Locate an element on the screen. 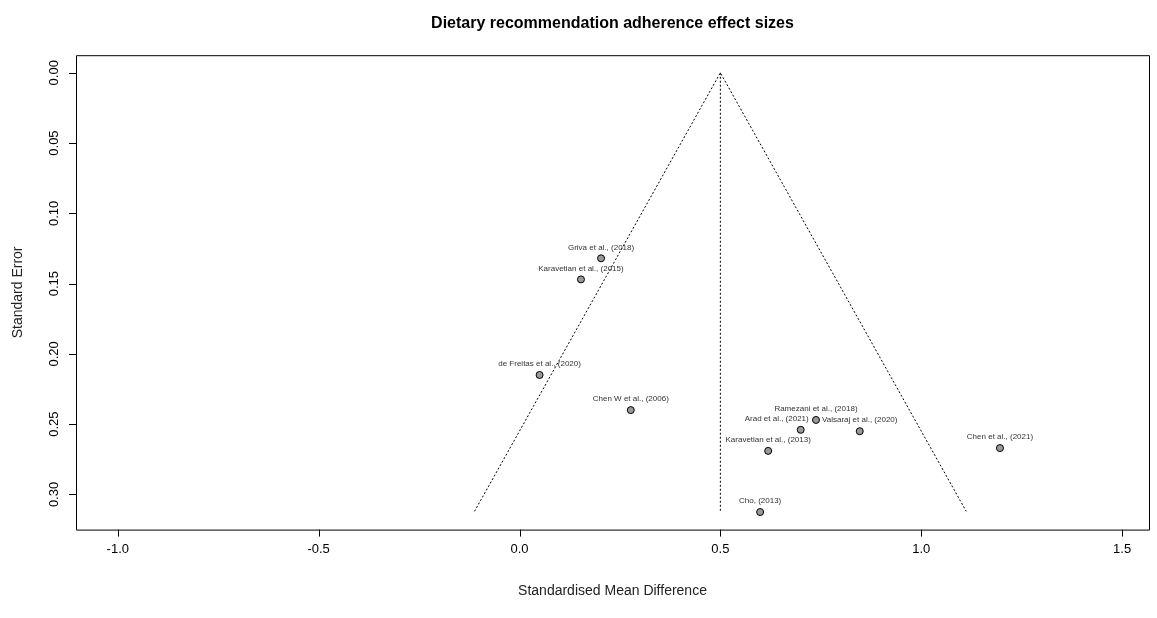 This screenshot has width=1157, height=618. y-tick-label: 0.10 is located at coordinates (53, 213).